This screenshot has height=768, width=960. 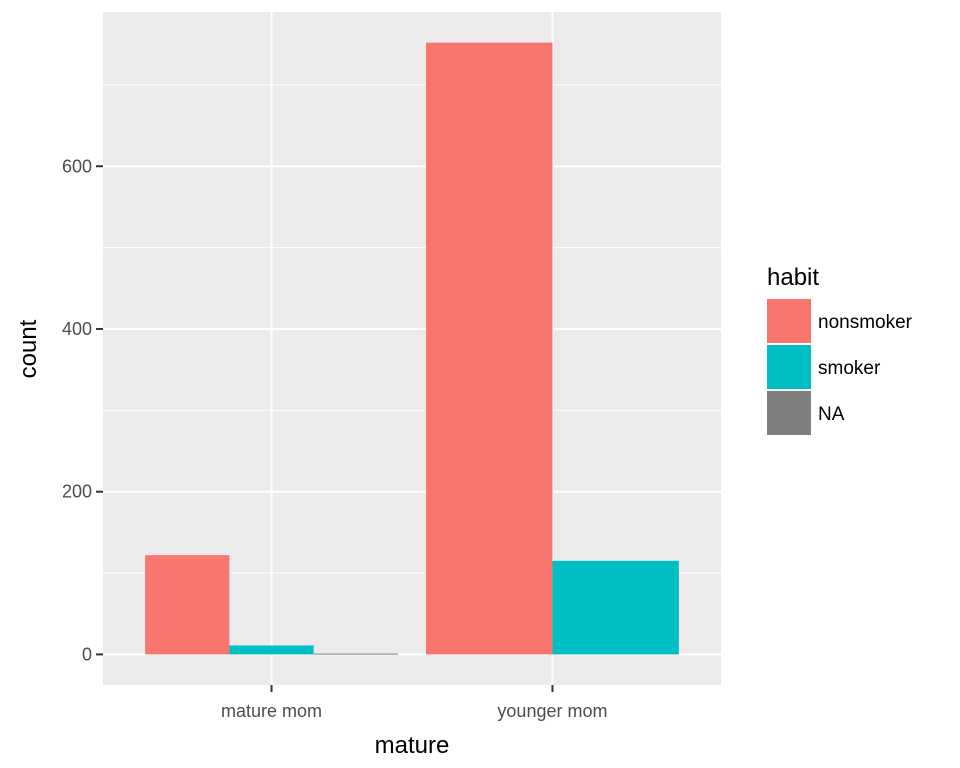 I want to click on bar-smoker-mature-mom, so click(x=271, y=650).